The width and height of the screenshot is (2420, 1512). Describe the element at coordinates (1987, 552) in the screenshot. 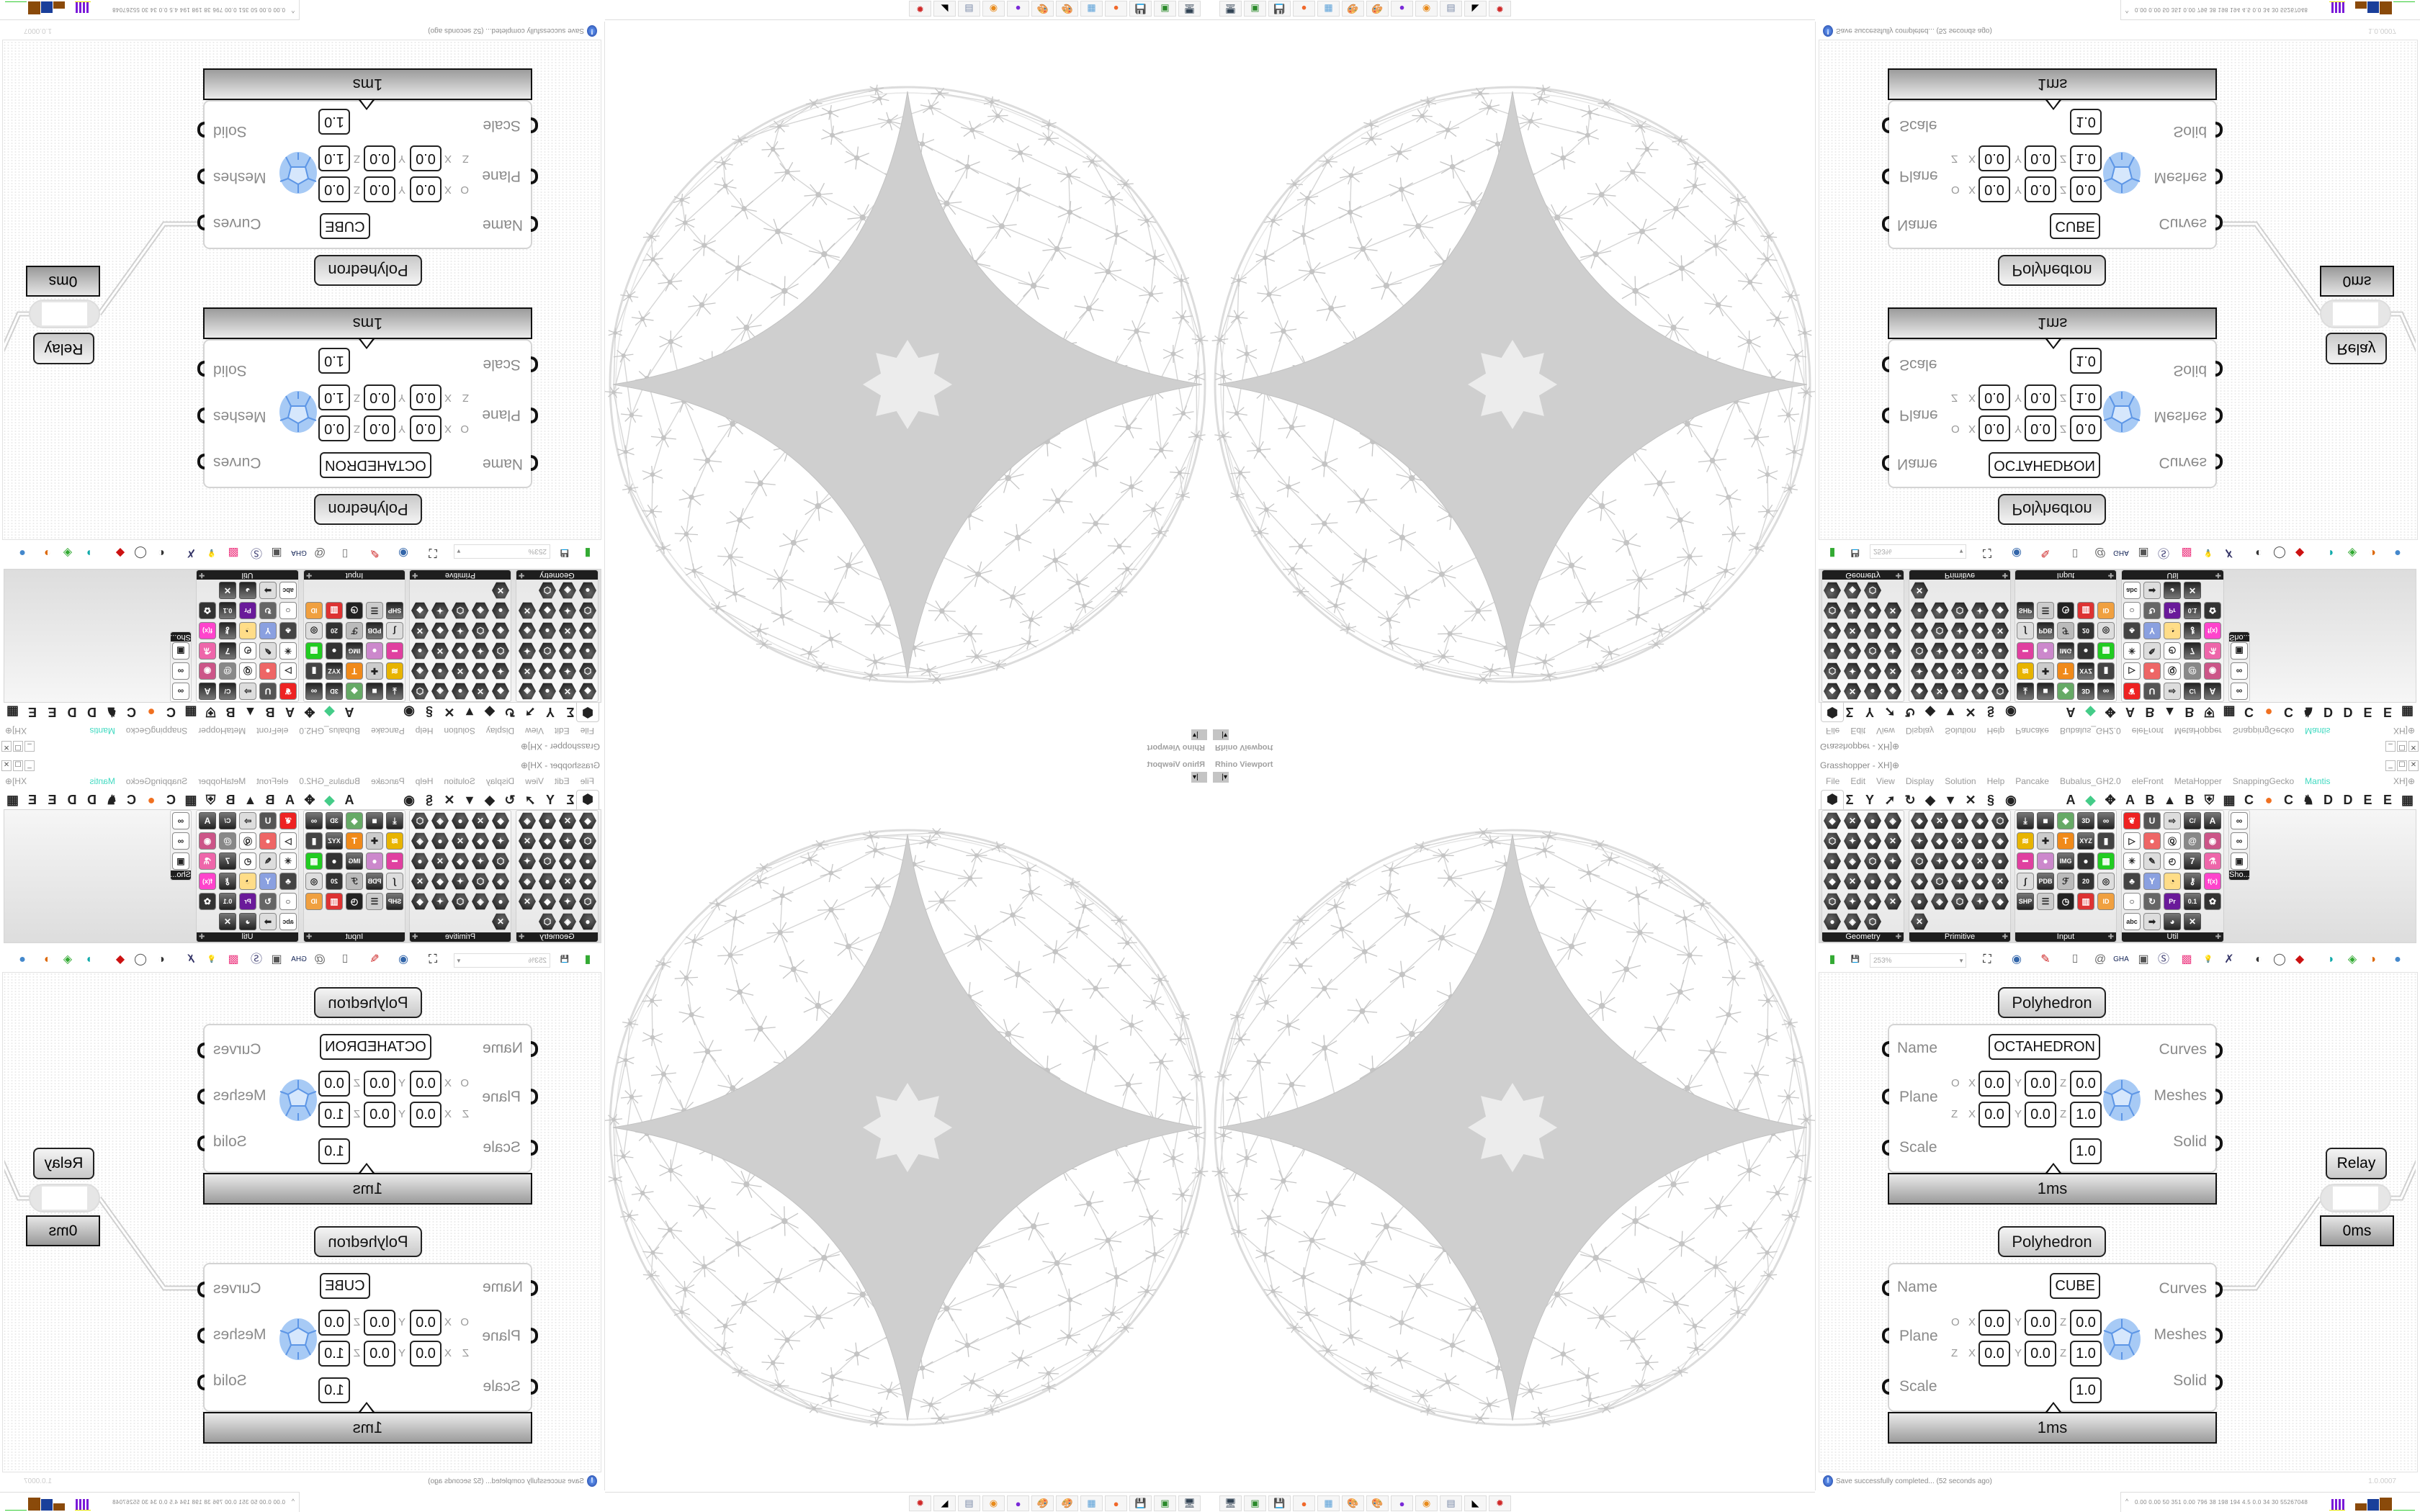

I see `zoom-extents-icon: ⛶` at that location.